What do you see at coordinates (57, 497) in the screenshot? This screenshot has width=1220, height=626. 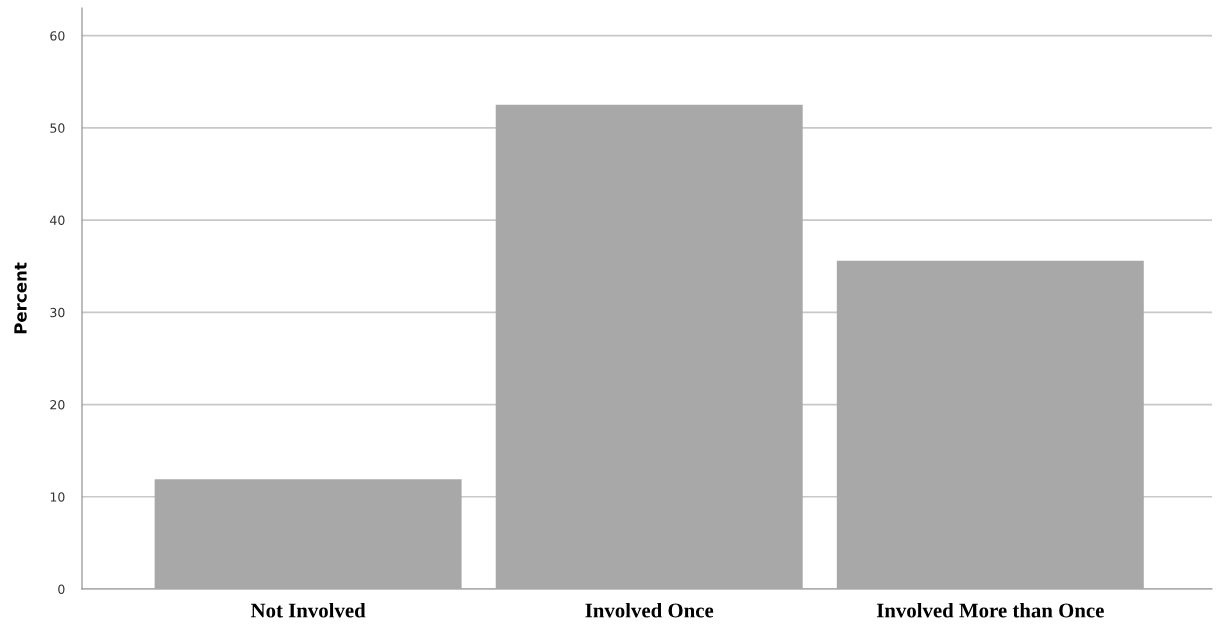 I see `y-tick-label: 10` at bounding box center [57, 497].